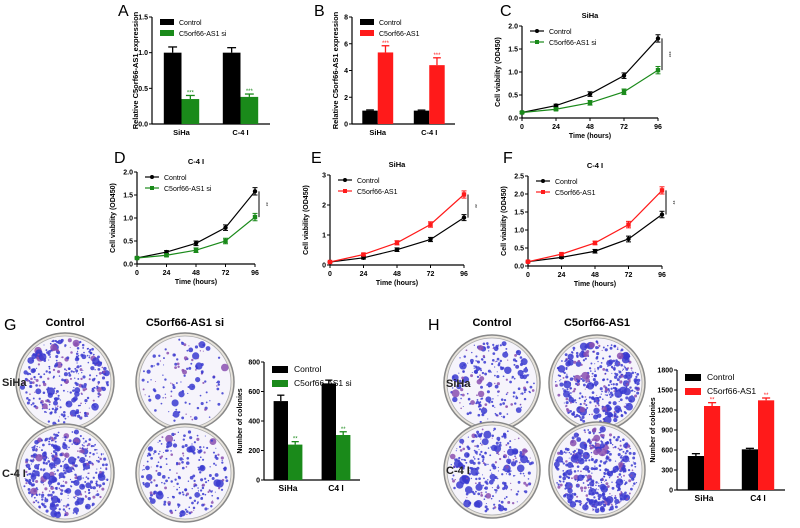 This screenshot has width=800, height=528. I want to click on colony-plate, so click(185, 473).